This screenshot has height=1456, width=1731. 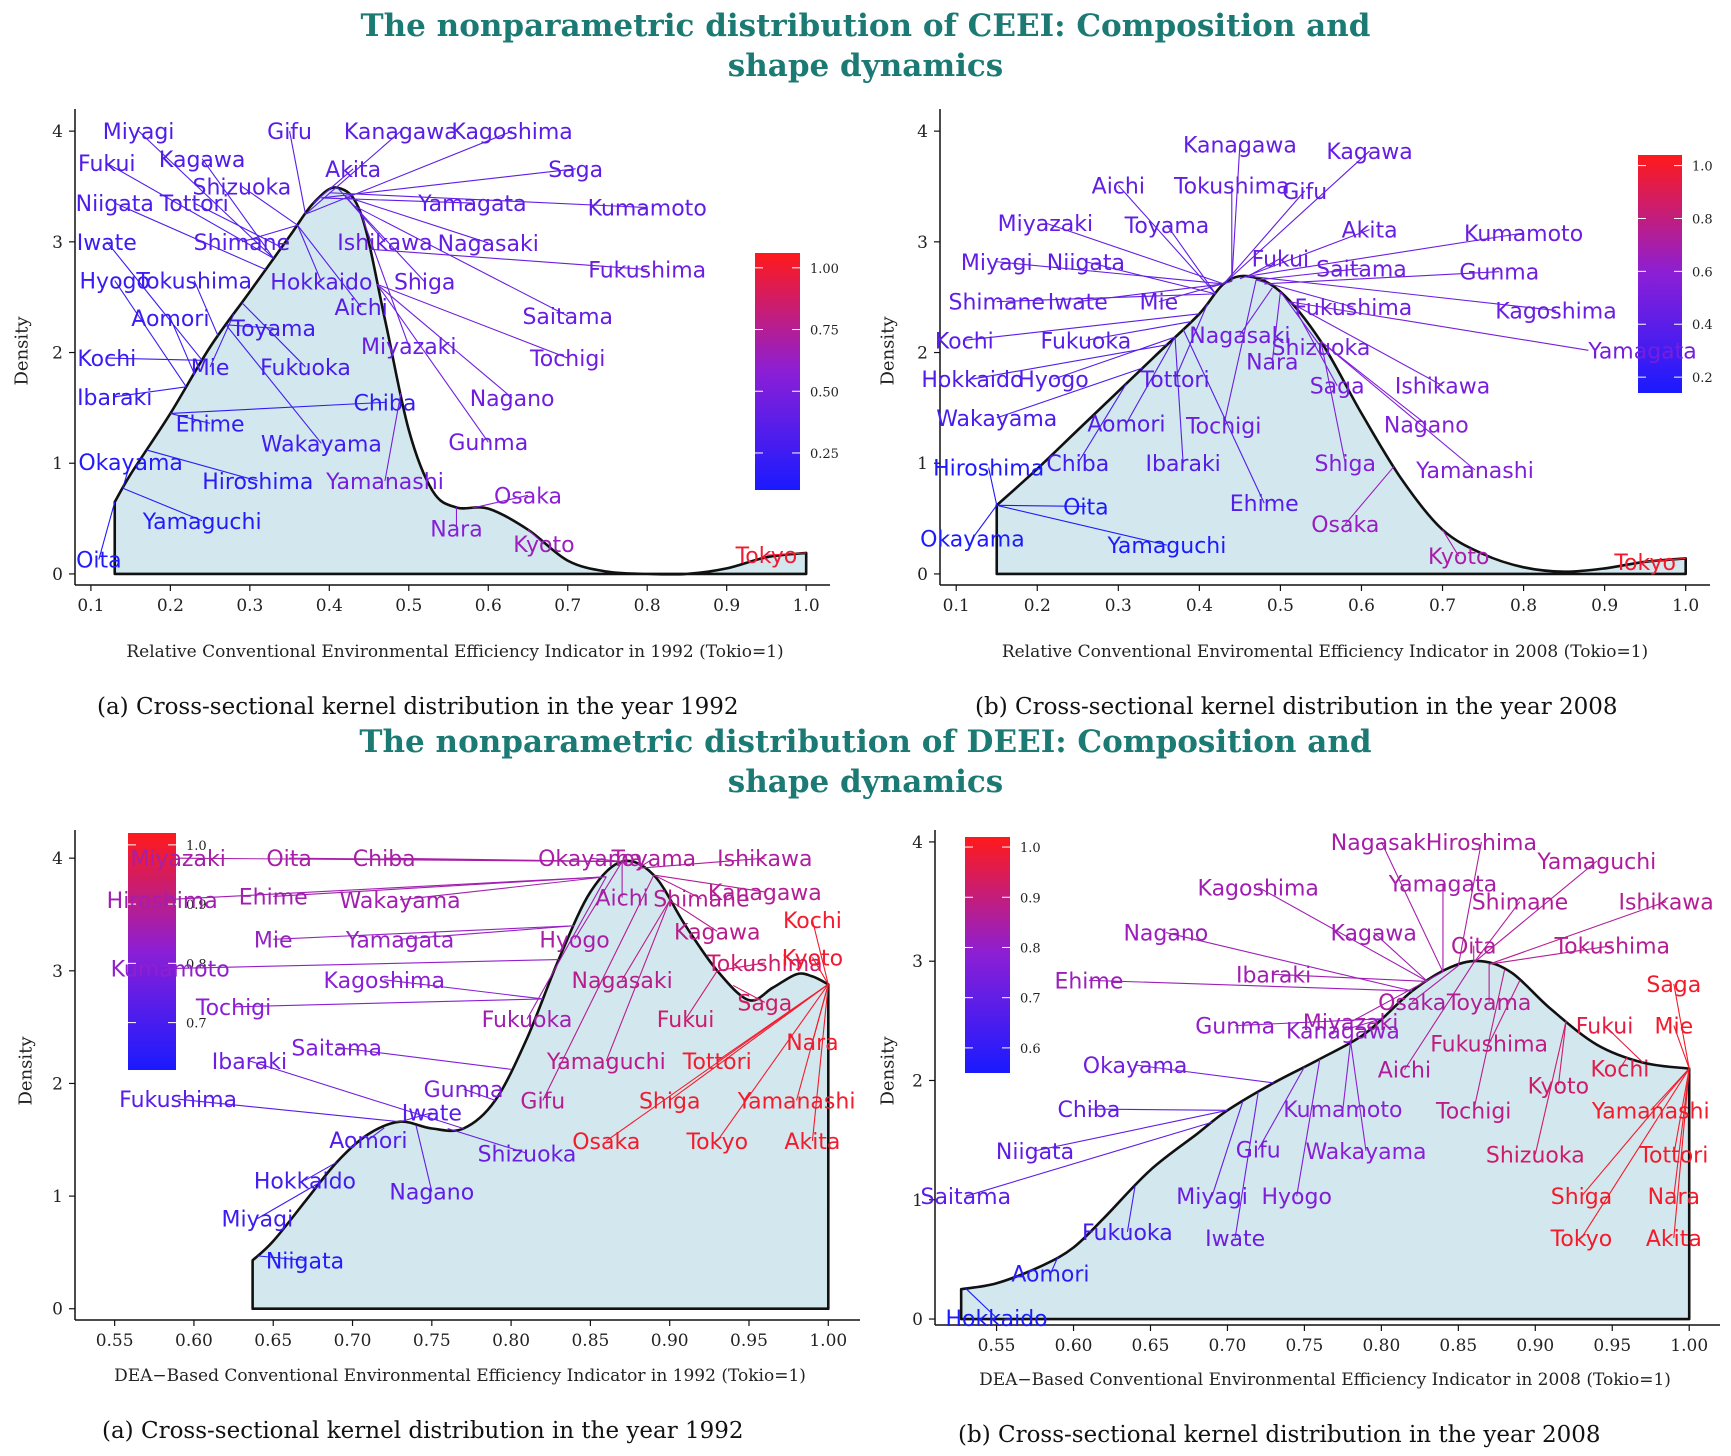 What do you see at coordinates (22, 351) in the screenshot?
I see `y-axis-title: Density` at bounding box center [22, 351].